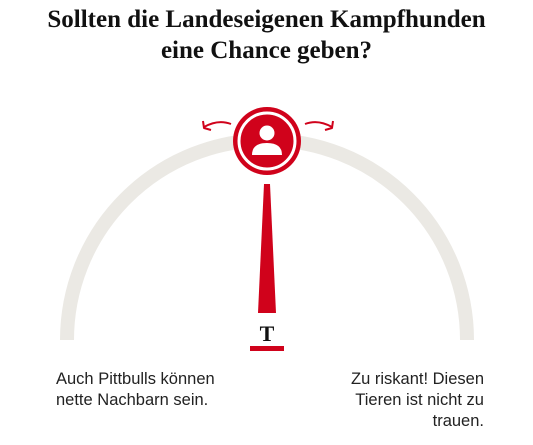 The width and height of the screenshot is (533, 445). I want to click on pointer-base-bar, so click(267, 348).